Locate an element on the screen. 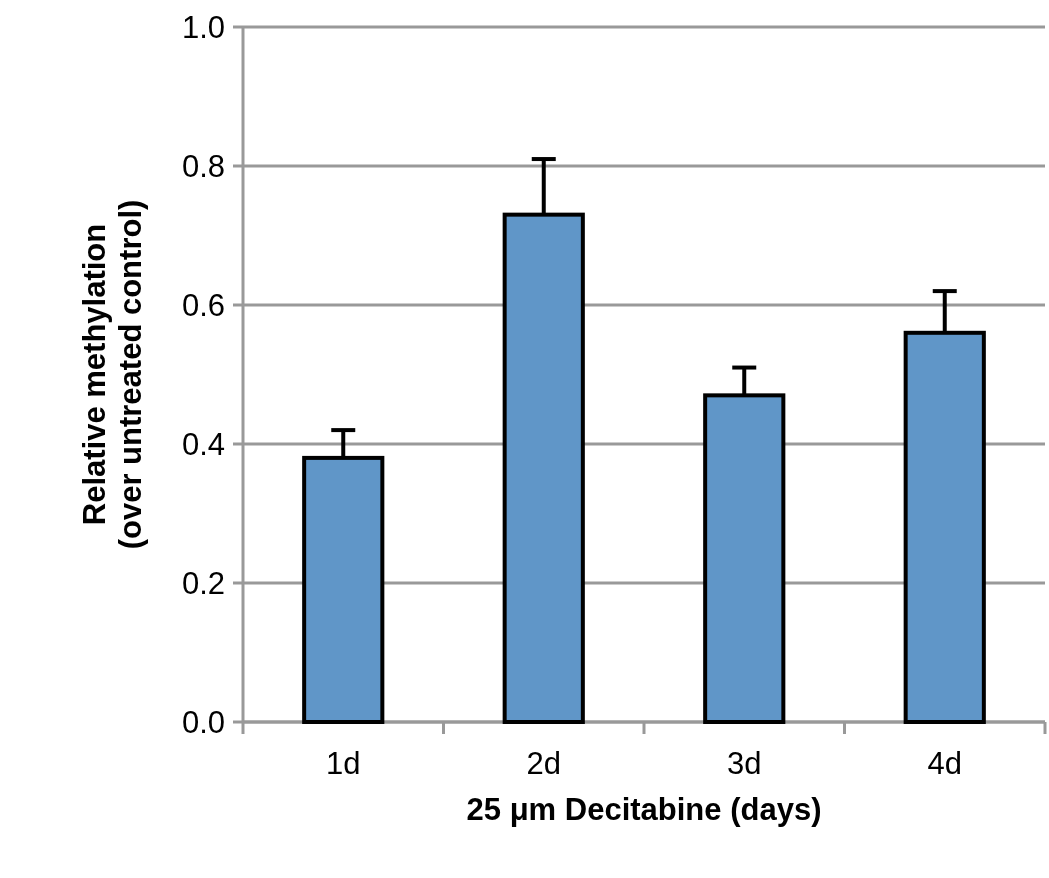 The image size is (1049, 878). y-tick-label: 0.8 is located at coordinates (203, 166).